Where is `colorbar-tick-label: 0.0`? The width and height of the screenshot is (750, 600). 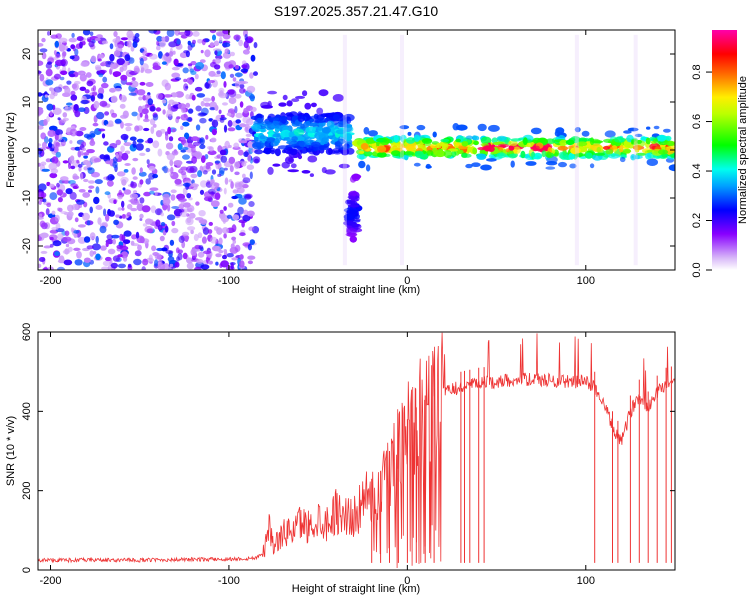
colorbar-tick-label: 0.0 is located at coordinates (697, 269).